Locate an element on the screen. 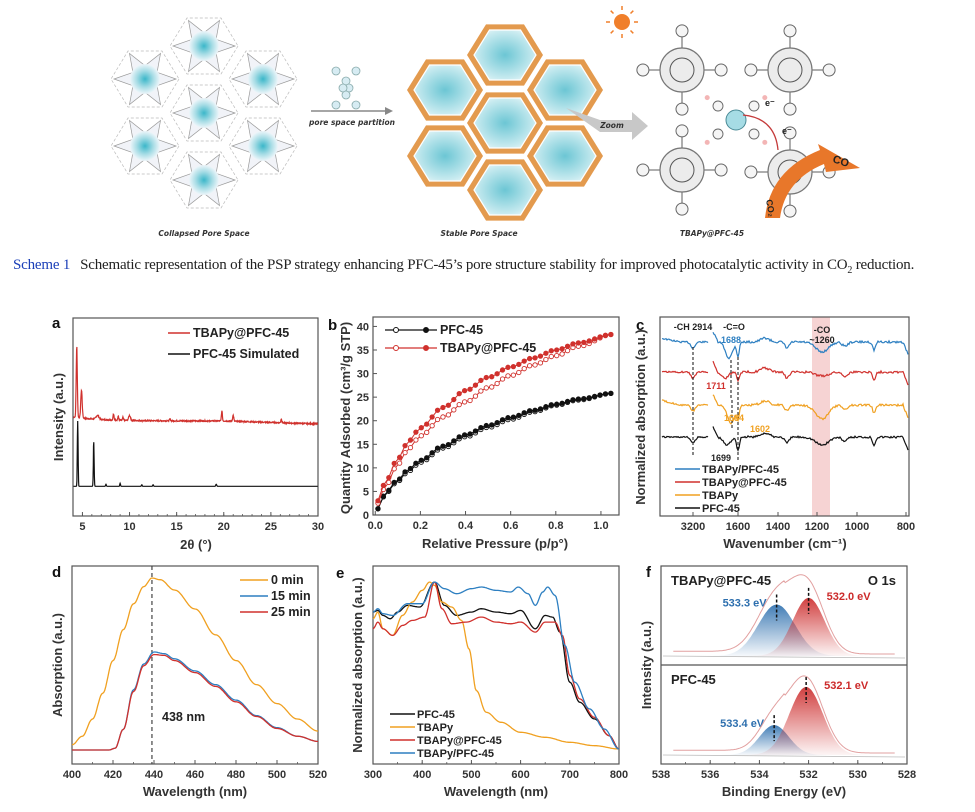 This screenshot has height=812, width=975. x-tick-label: 500 is located at coordinates (277, 775).